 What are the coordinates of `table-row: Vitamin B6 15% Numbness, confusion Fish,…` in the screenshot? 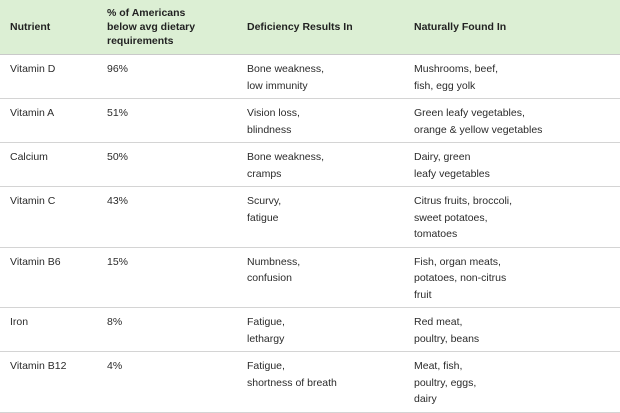 It's located at (310, 277).